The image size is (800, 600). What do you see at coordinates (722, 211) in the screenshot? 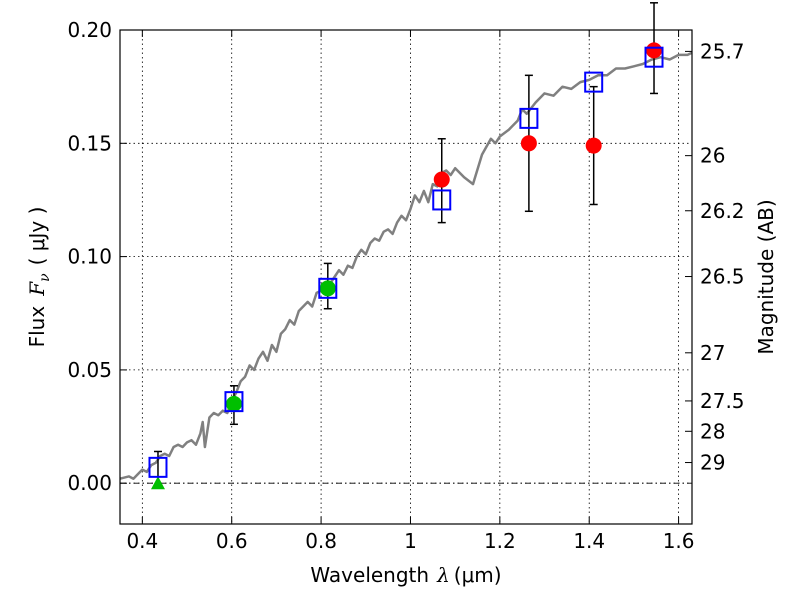
I see `y2-tick-label: 26.2` at bounding box center [722, 211].